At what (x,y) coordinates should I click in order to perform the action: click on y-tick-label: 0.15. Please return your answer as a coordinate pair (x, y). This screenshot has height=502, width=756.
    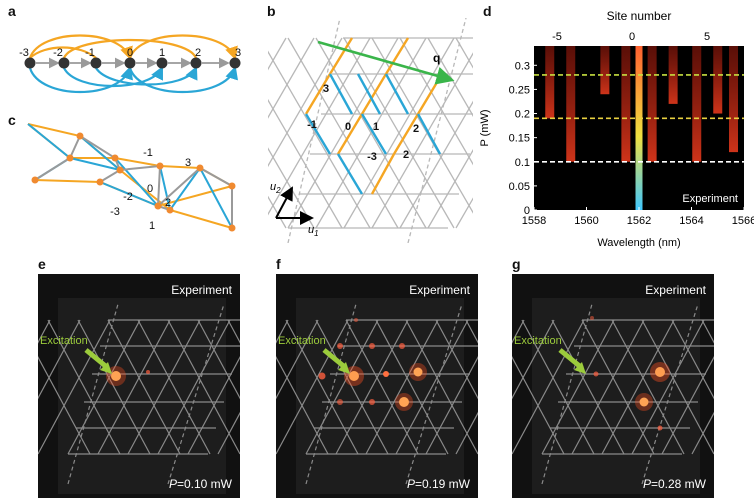
    Looking at the image, I should click on (519, 139).